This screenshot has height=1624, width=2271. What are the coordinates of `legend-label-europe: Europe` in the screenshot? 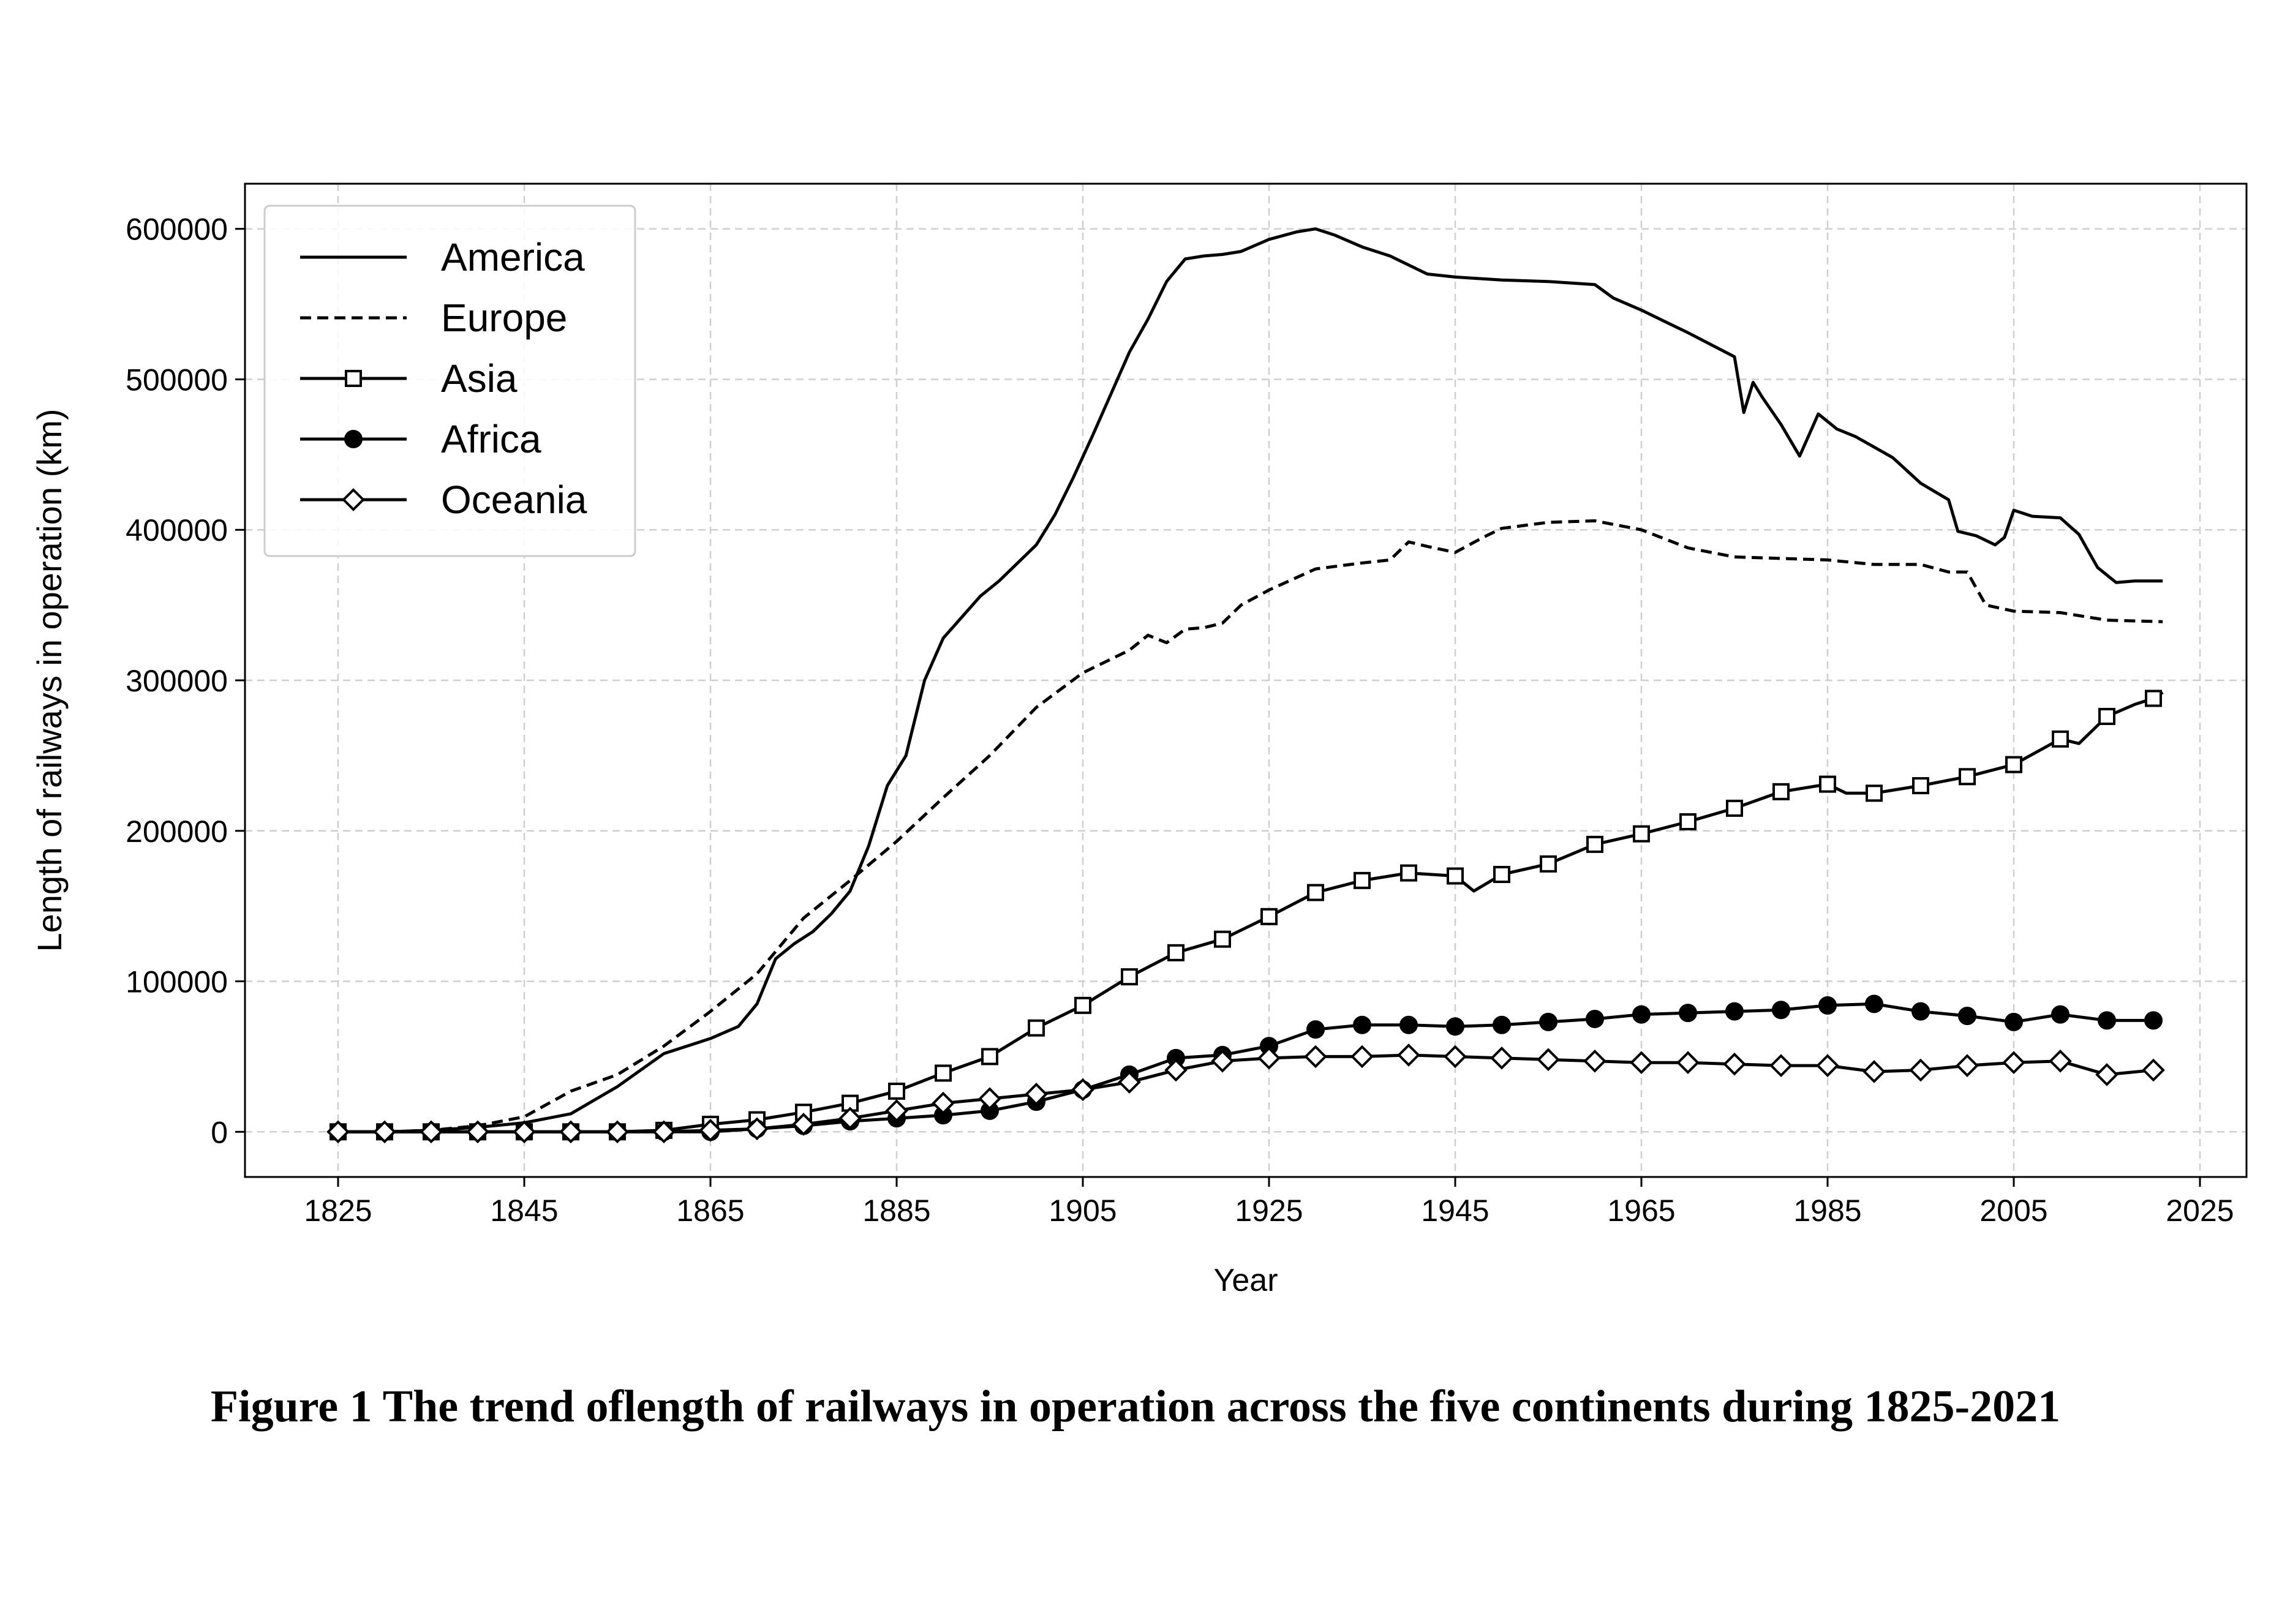 It's located at (504, 318).